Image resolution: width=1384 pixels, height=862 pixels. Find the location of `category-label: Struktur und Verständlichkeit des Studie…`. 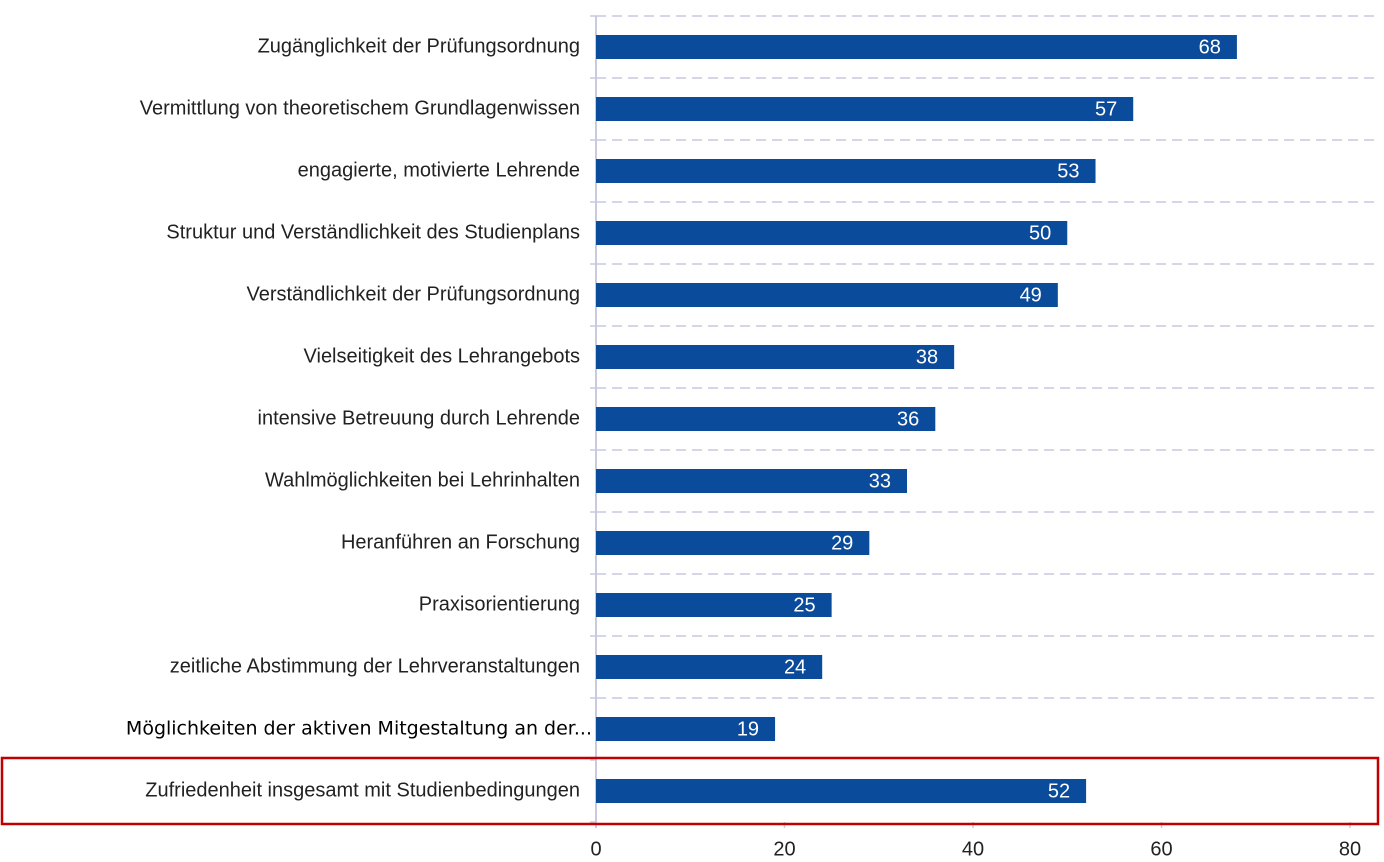

category-label: Struktur und Verständlichkeit des Studie… is located at coordinates (373, 232).